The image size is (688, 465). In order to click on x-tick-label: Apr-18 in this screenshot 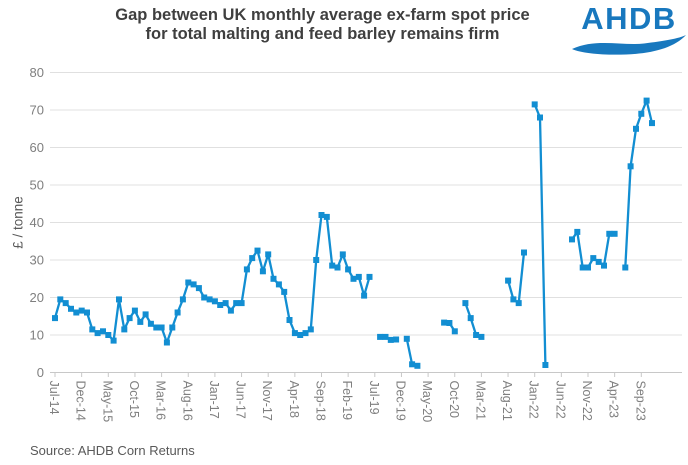, I will do `click(294, 400)`.